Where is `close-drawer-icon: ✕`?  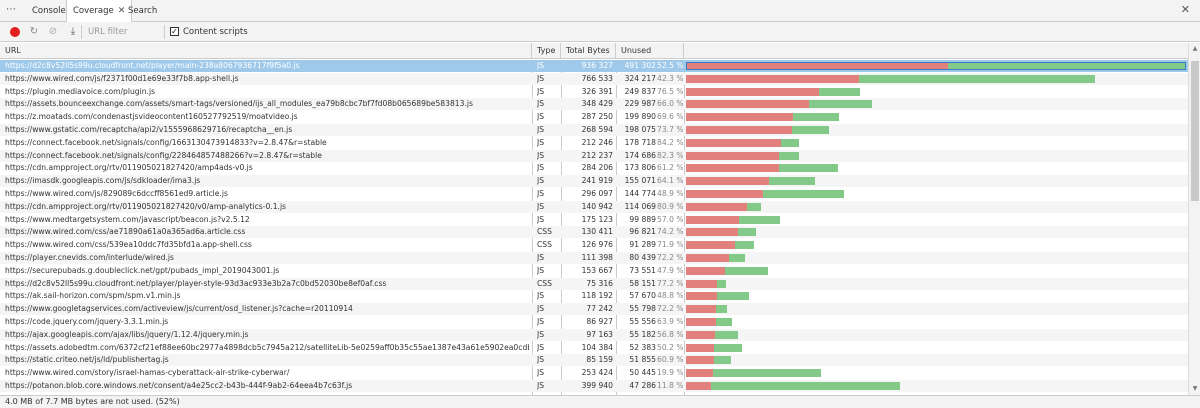
close-drawer-icon: ✕ is located at coordinates (1185, 9).